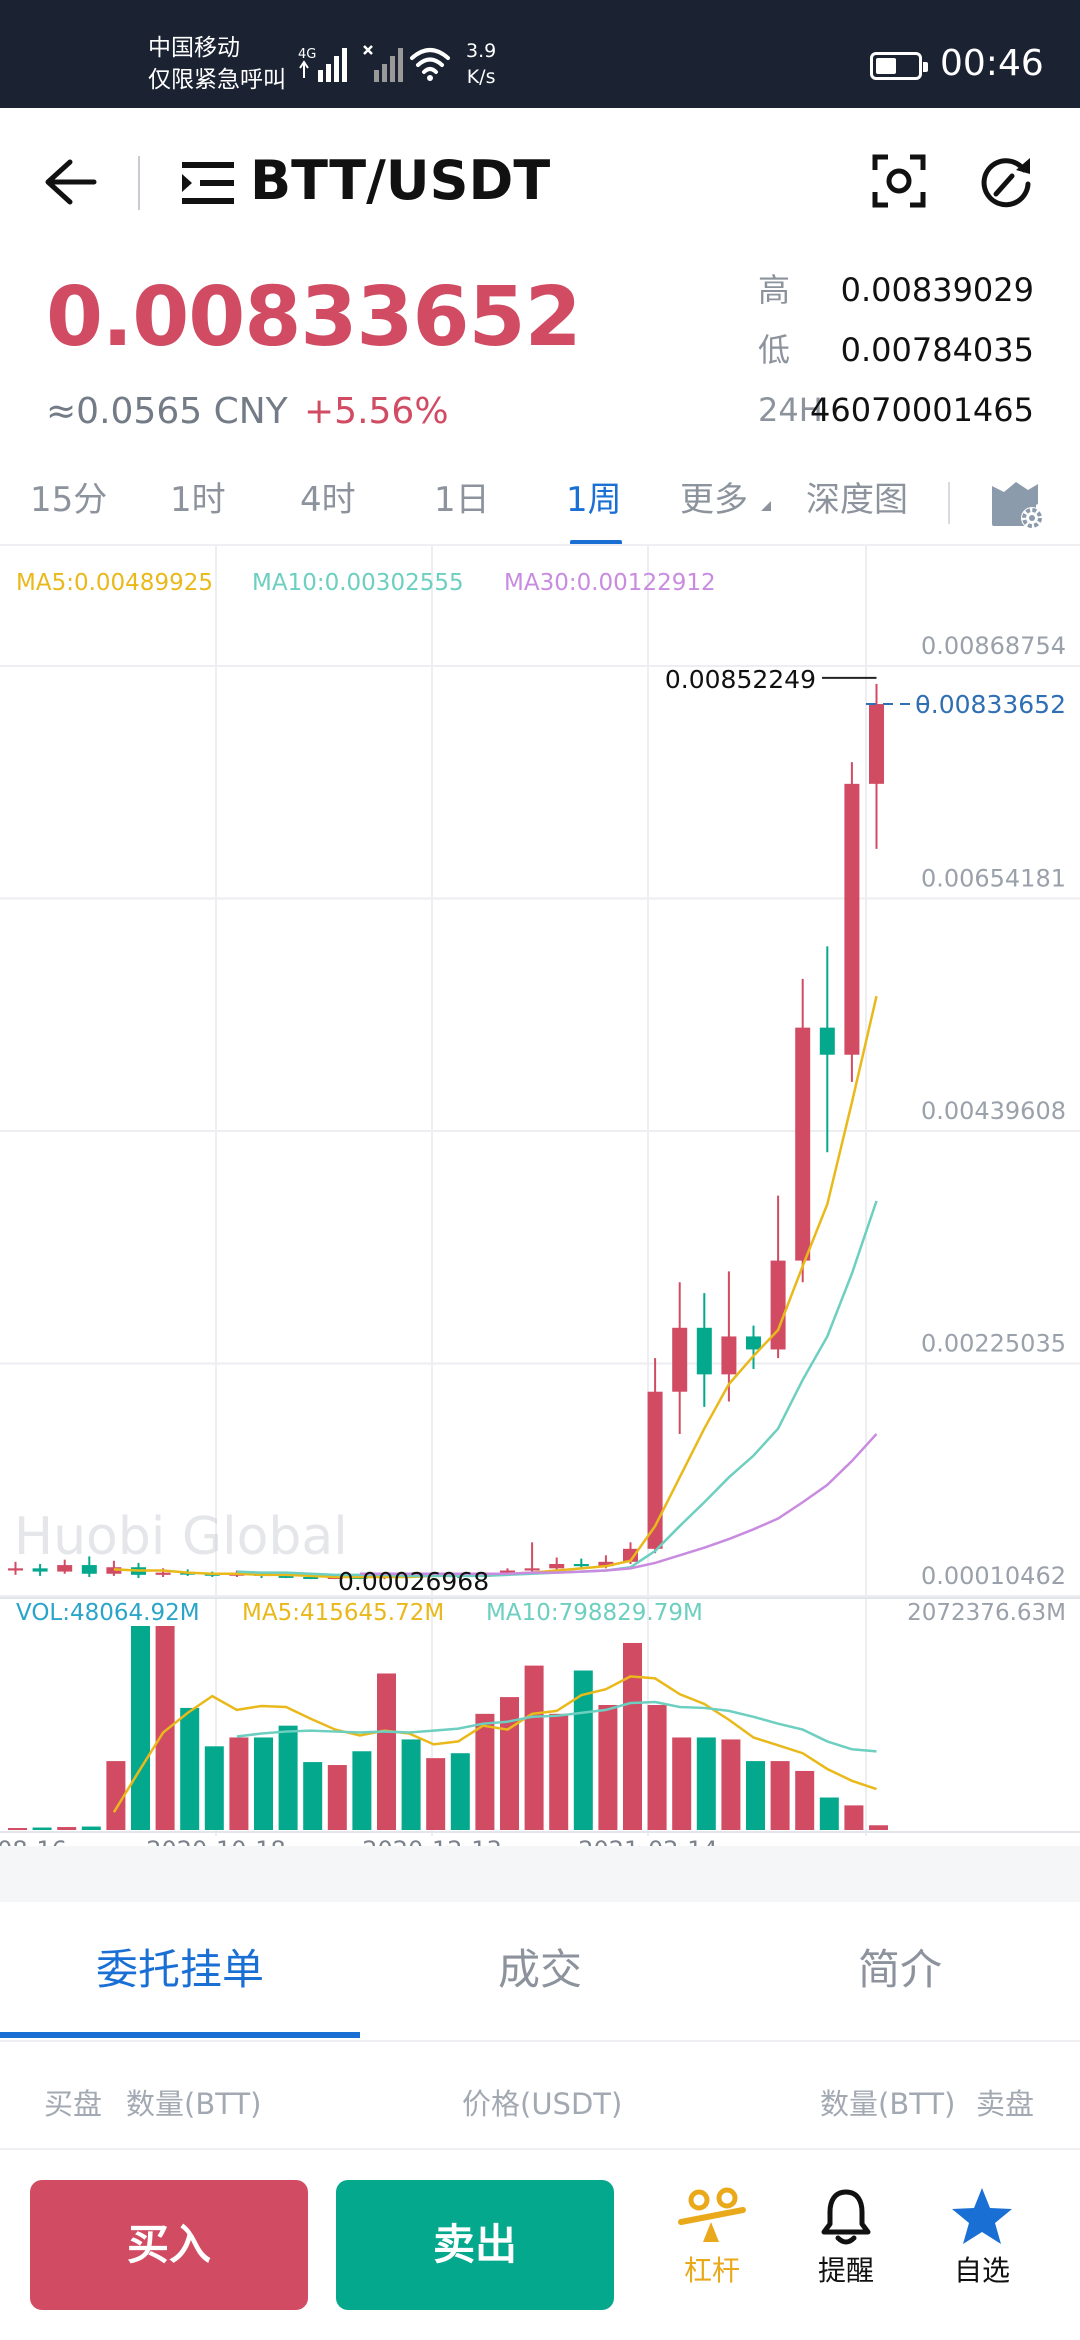 The width and height of the screenshot is (1080, 2340). Describe the element at coordinates (899, 181) in the screenshot. I see `screenshot-button` at that location.